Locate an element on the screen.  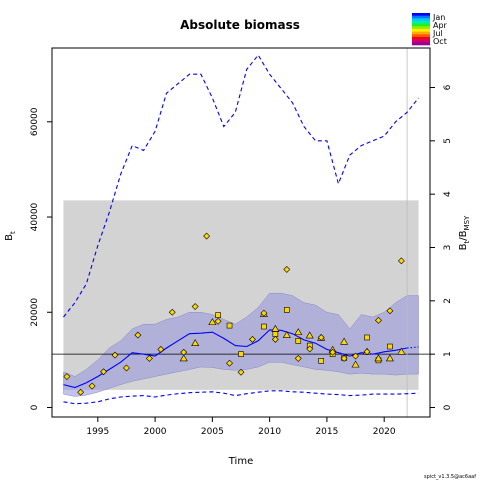
y-tick-label-right: 3 is located at coordinates (448, 248).